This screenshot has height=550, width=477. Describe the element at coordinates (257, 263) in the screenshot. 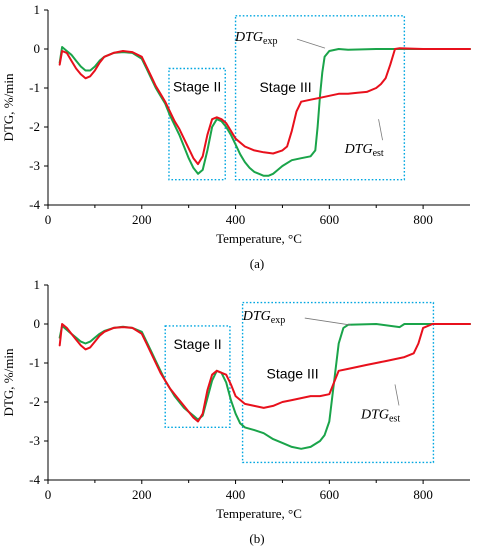

I see `panel-label: (a)` at that location.